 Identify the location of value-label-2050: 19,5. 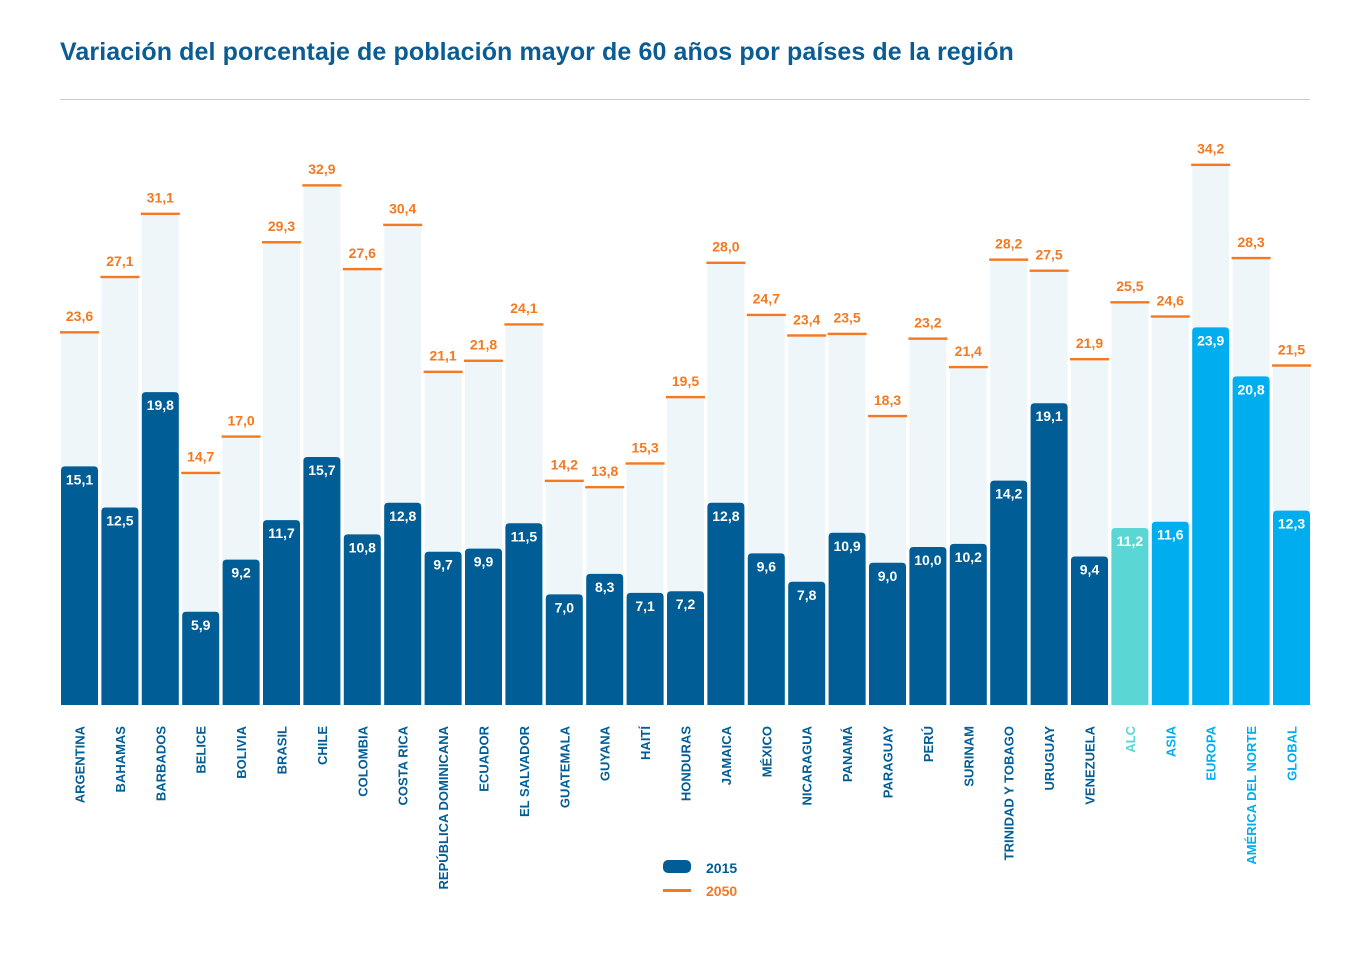
(685, 381).